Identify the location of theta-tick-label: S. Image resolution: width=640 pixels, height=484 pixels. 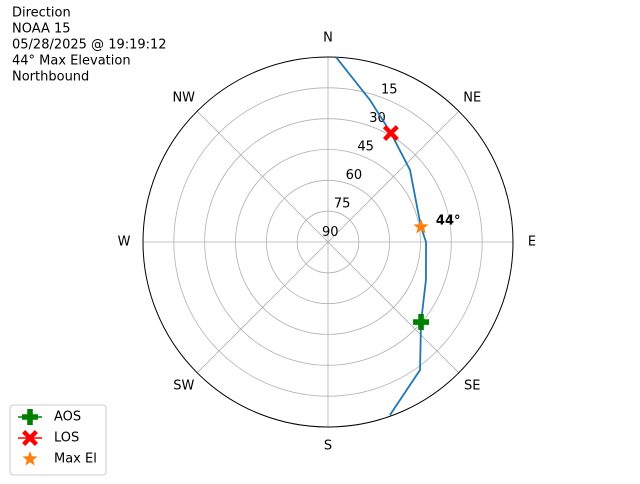
(328, 446).